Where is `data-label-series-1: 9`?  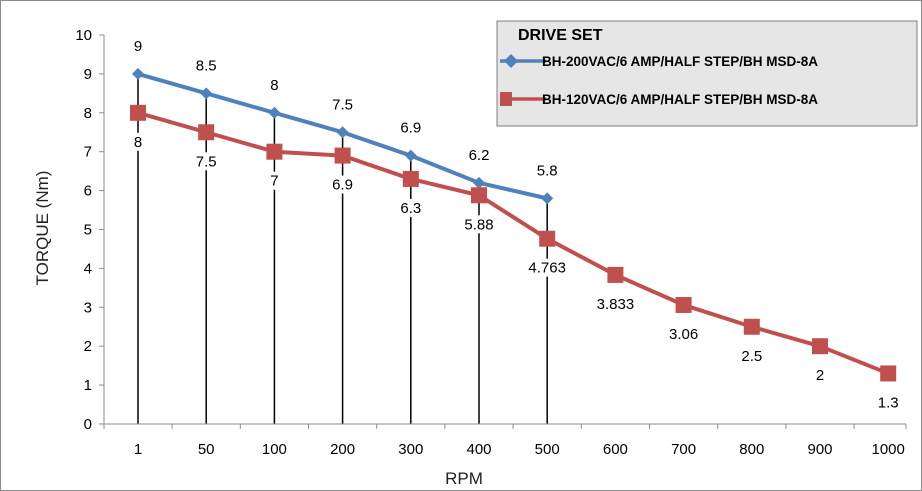 data-label-series-1: 9 is located at coordinates (138, 46).